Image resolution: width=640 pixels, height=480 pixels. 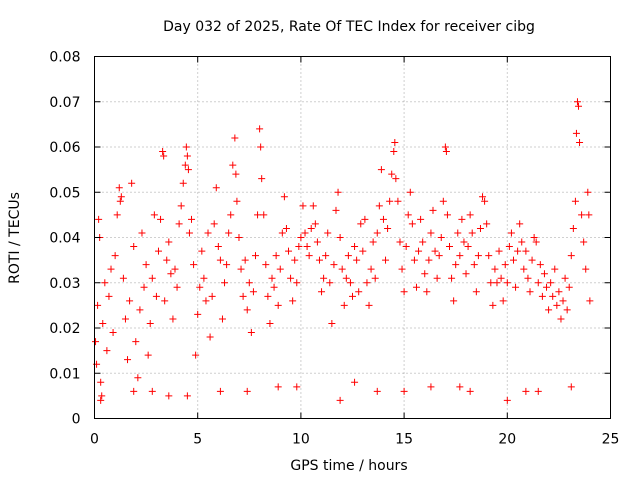 What do you see at coordinates (64, 284) in the screenshot?
I see `y-tick-label: 0.03` at bounding box center [64, 284].